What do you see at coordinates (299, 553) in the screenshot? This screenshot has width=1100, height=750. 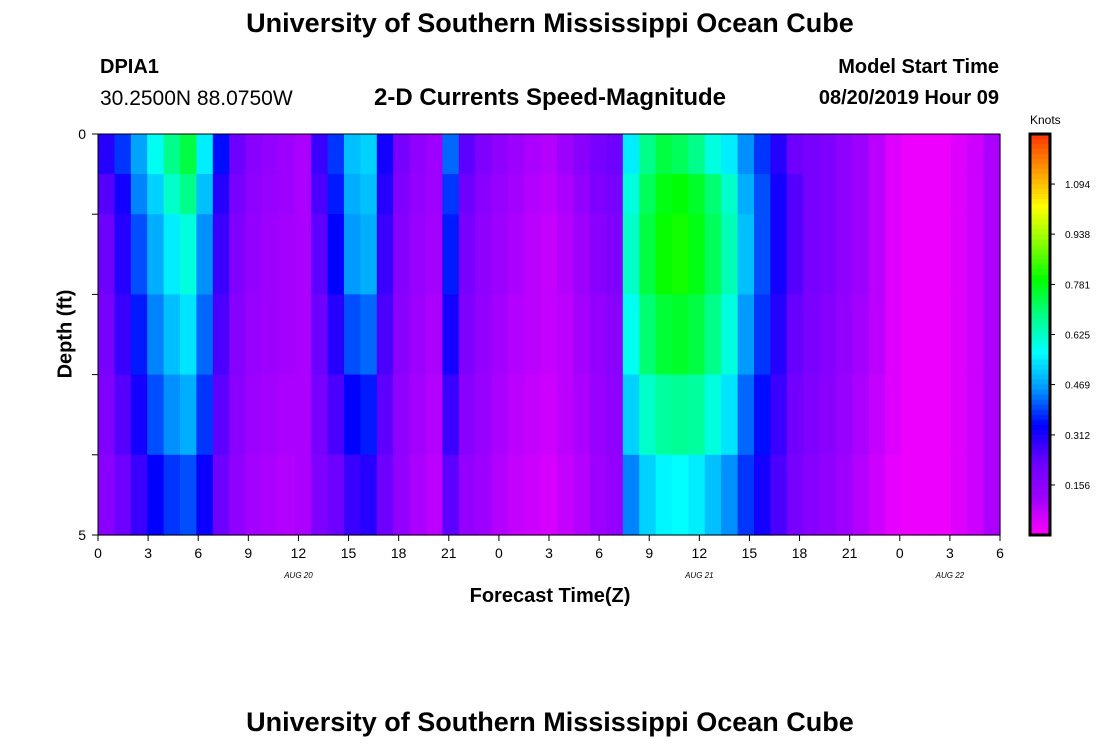 I see `x-tick-label: 12` at bounding box center [299, 553].